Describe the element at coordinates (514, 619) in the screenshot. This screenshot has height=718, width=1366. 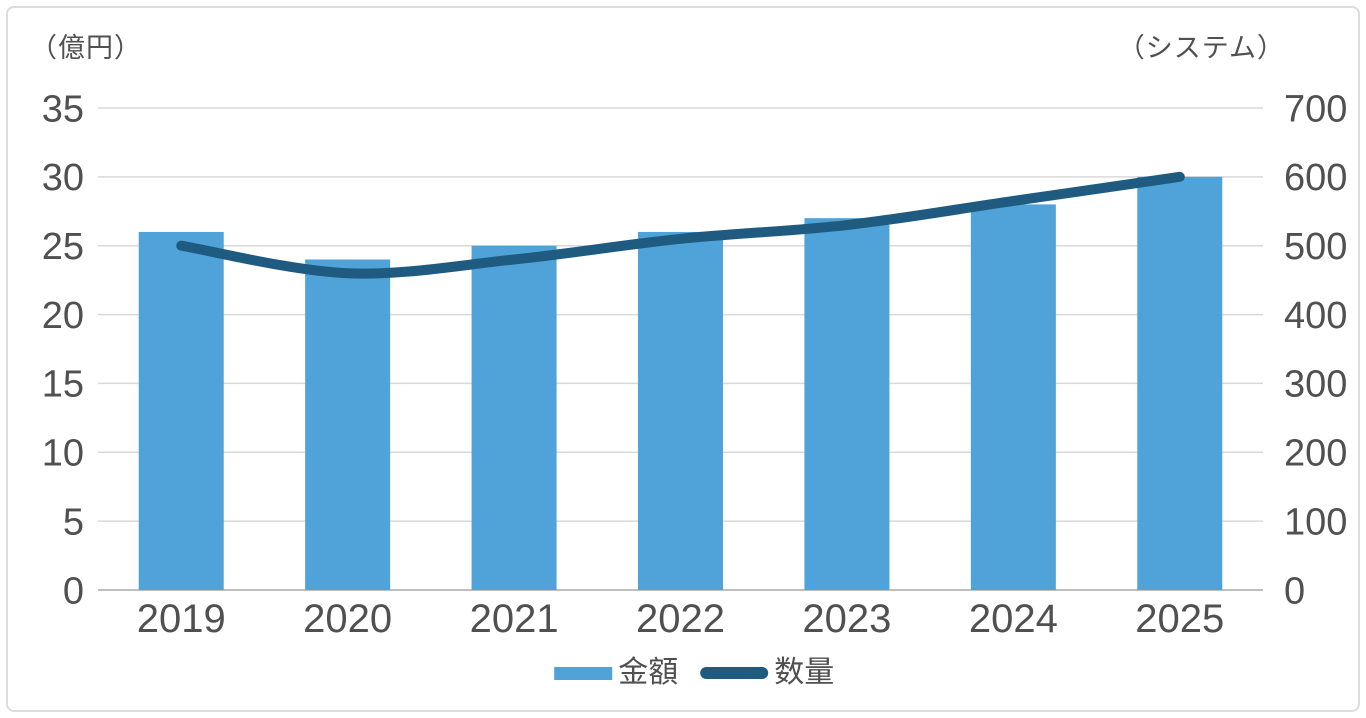
I see `svg-text: 2021` at that location.